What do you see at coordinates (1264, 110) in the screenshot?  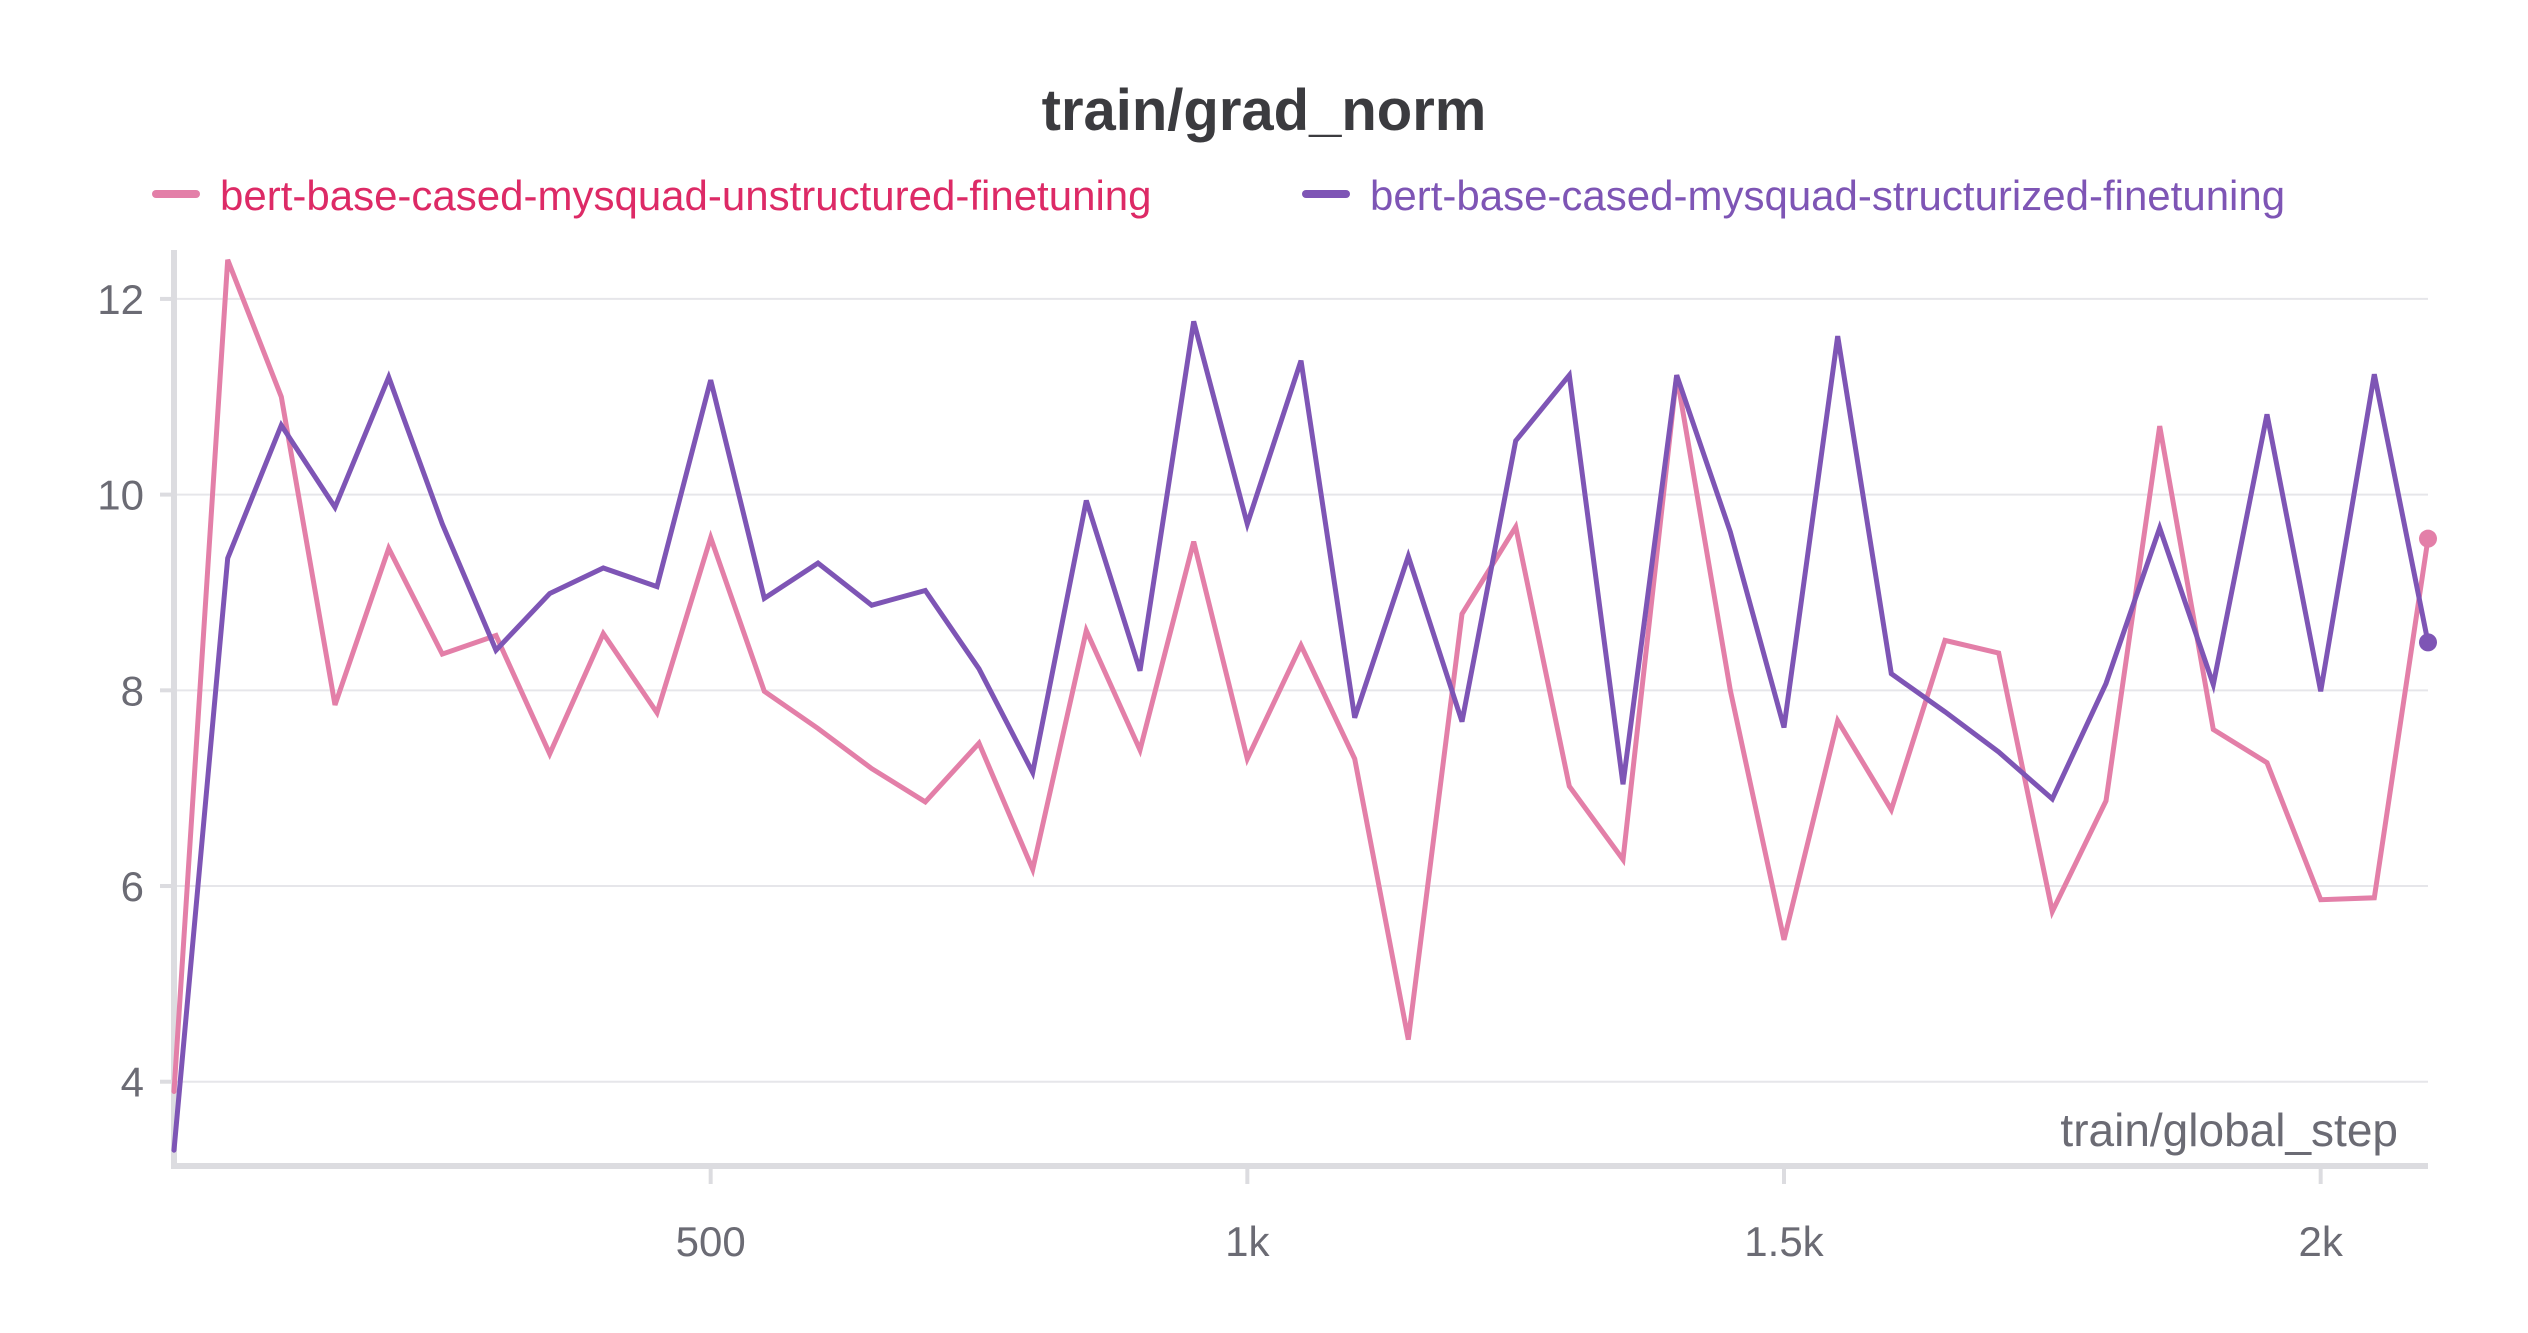 I see `chart-title: train/grad_norm` at bounding box center [1264, 110].